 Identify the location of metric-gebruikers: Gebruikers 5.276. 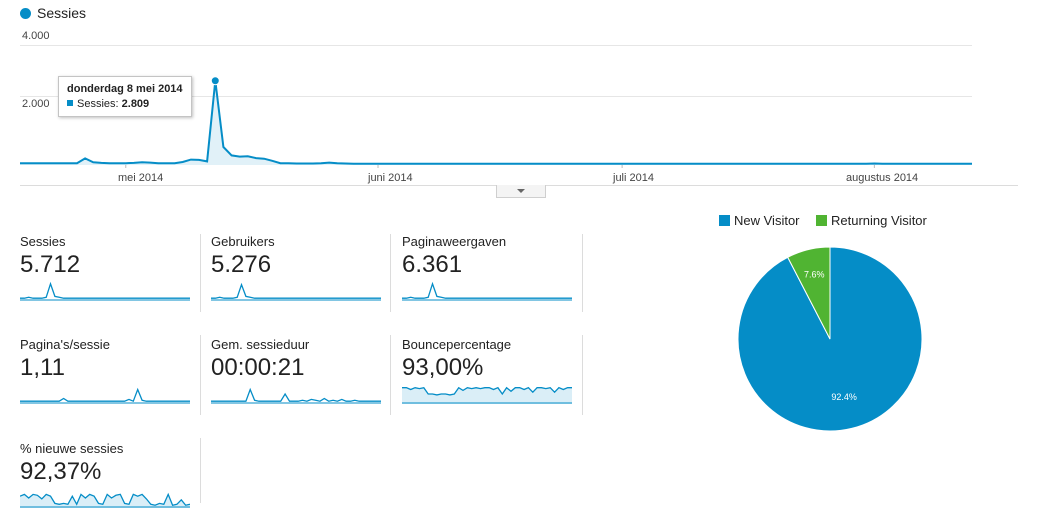
(296, 267).